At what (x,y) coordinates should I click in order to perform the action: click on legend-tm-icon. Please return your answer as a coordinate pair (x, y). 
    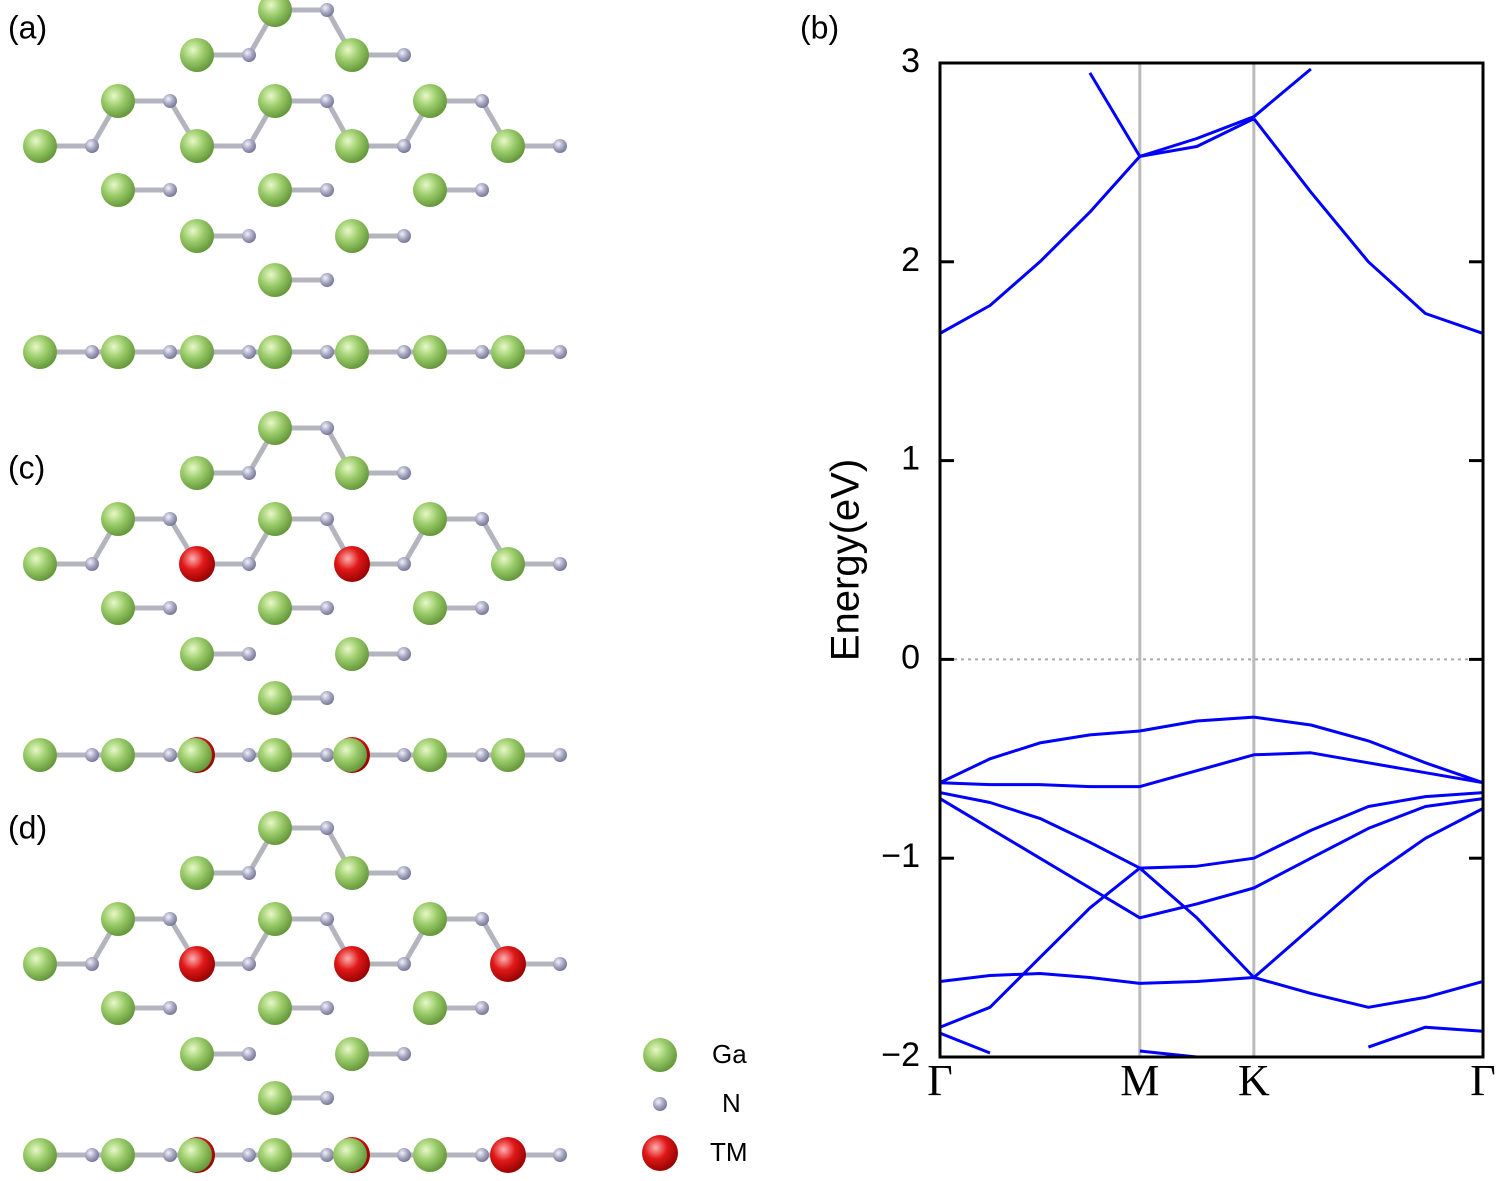
    Looking at the image, I should click on (660, 1153).